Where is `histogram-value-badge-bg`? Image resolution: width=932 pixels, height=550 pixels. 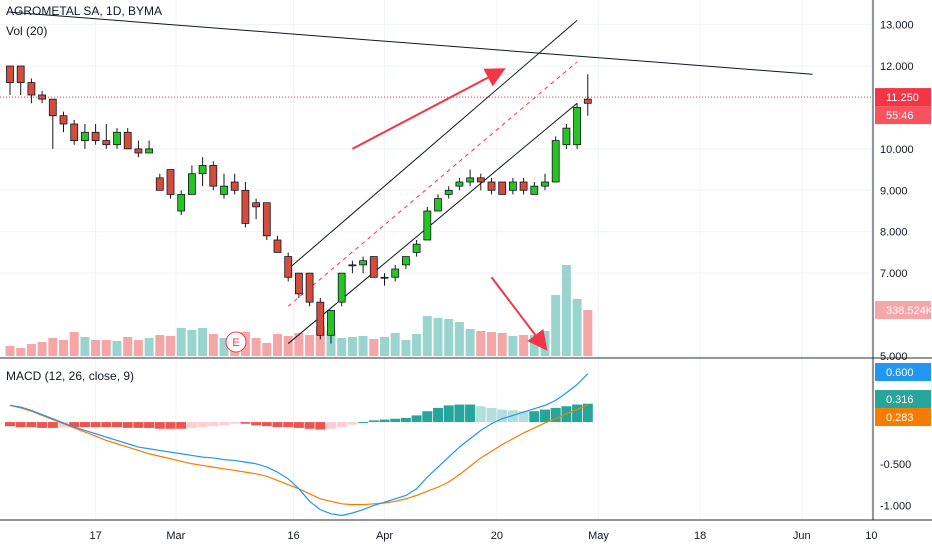
histogram-value-badge-bg is located at coordinates (903, 399).